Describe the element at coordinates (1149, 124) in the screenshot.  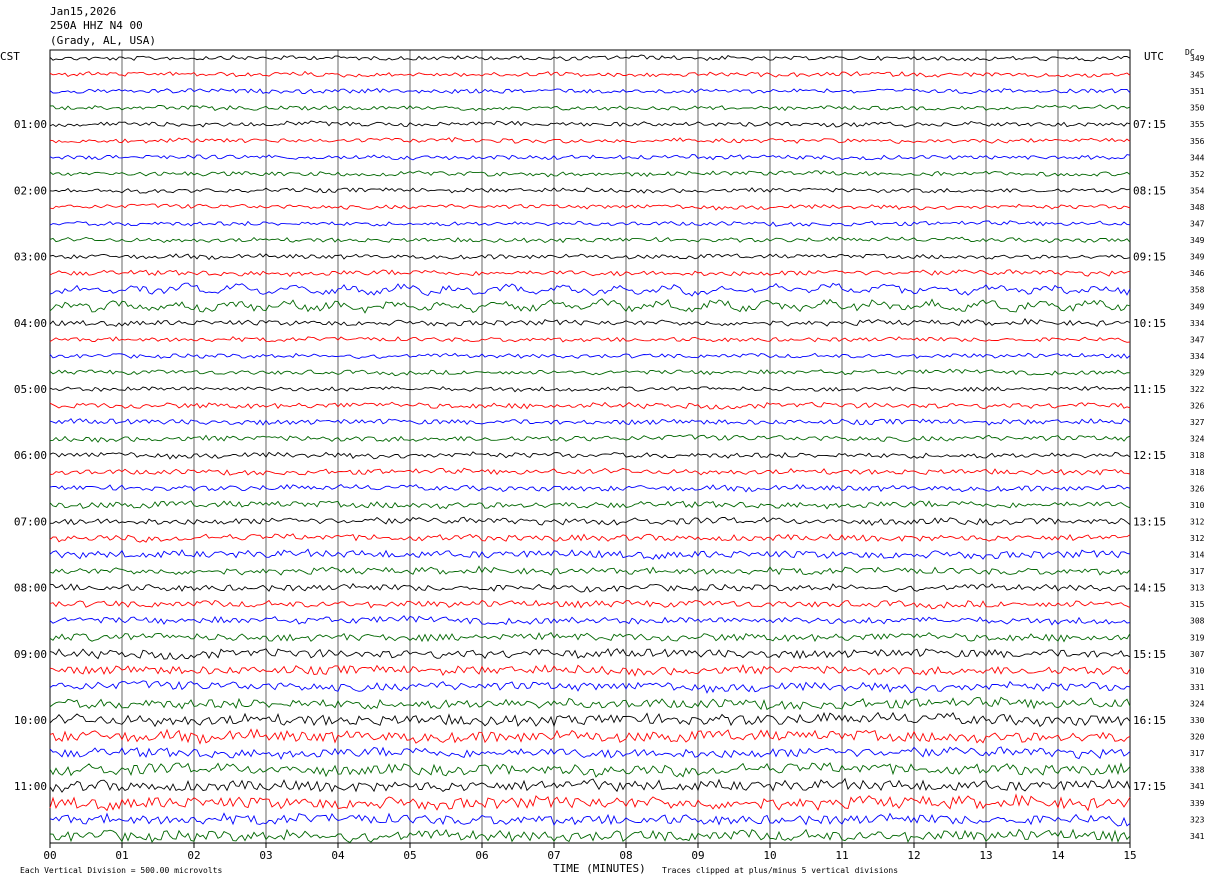
I see `right-hour-label: 07:15` at that location.